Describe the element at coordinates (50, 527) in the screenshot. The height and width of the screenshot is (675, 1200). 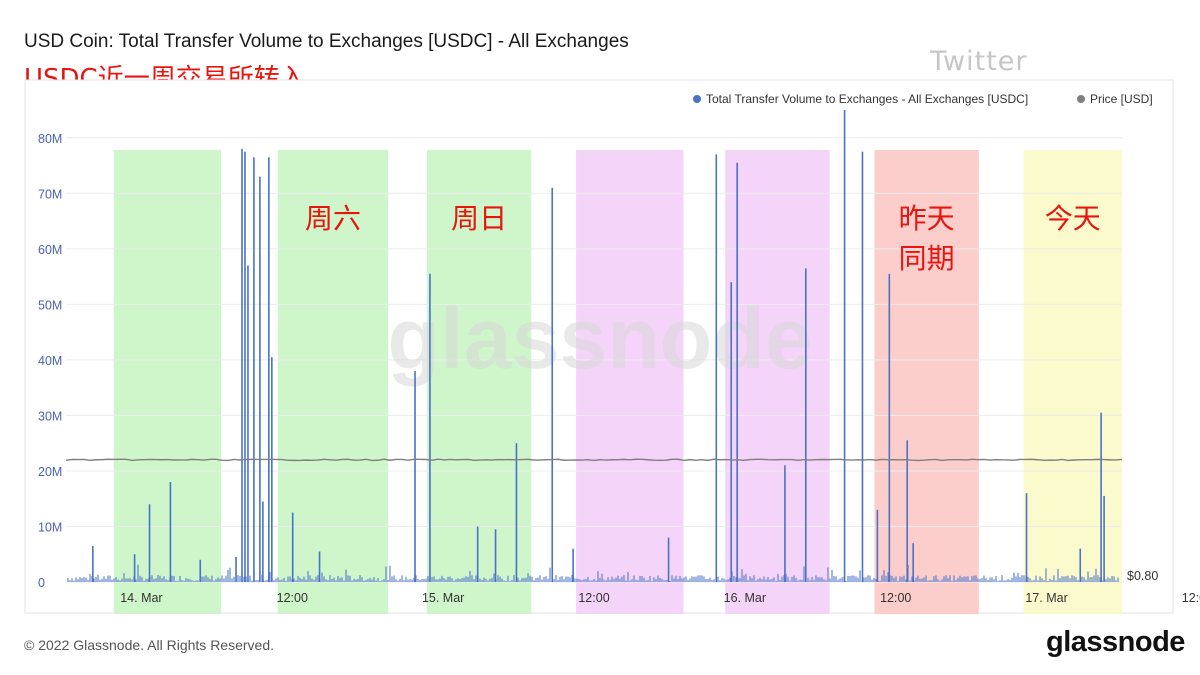
I see `y-tick-label-1: 10M` at that location.